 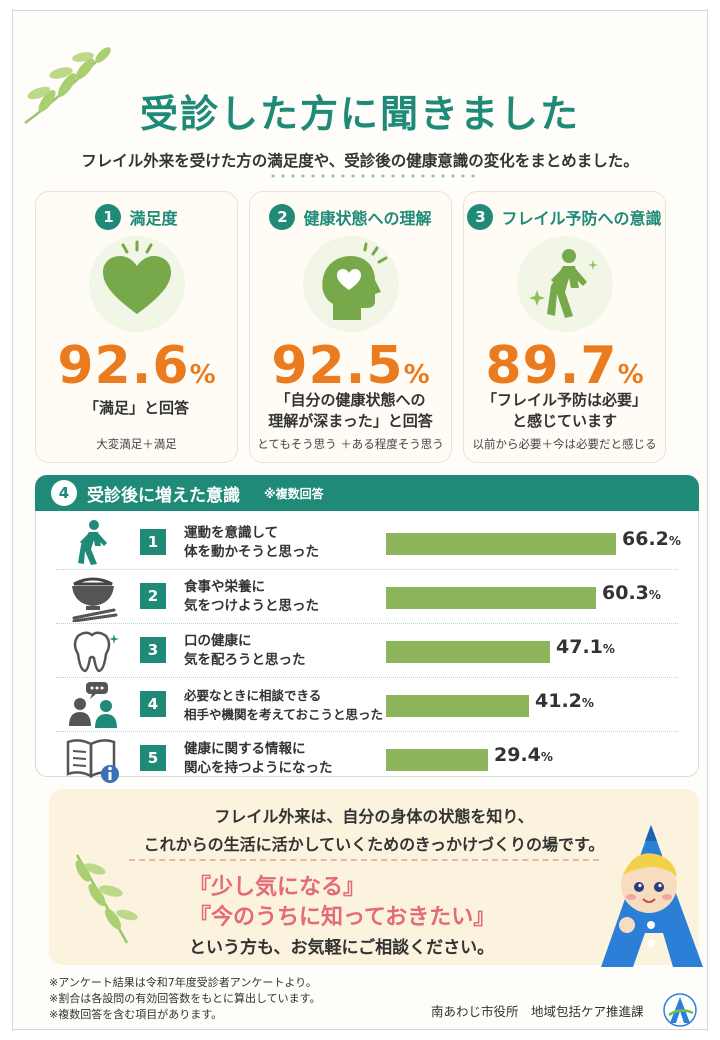 I want to click on section-note: ※複数回答, so click(x=294, y=493).